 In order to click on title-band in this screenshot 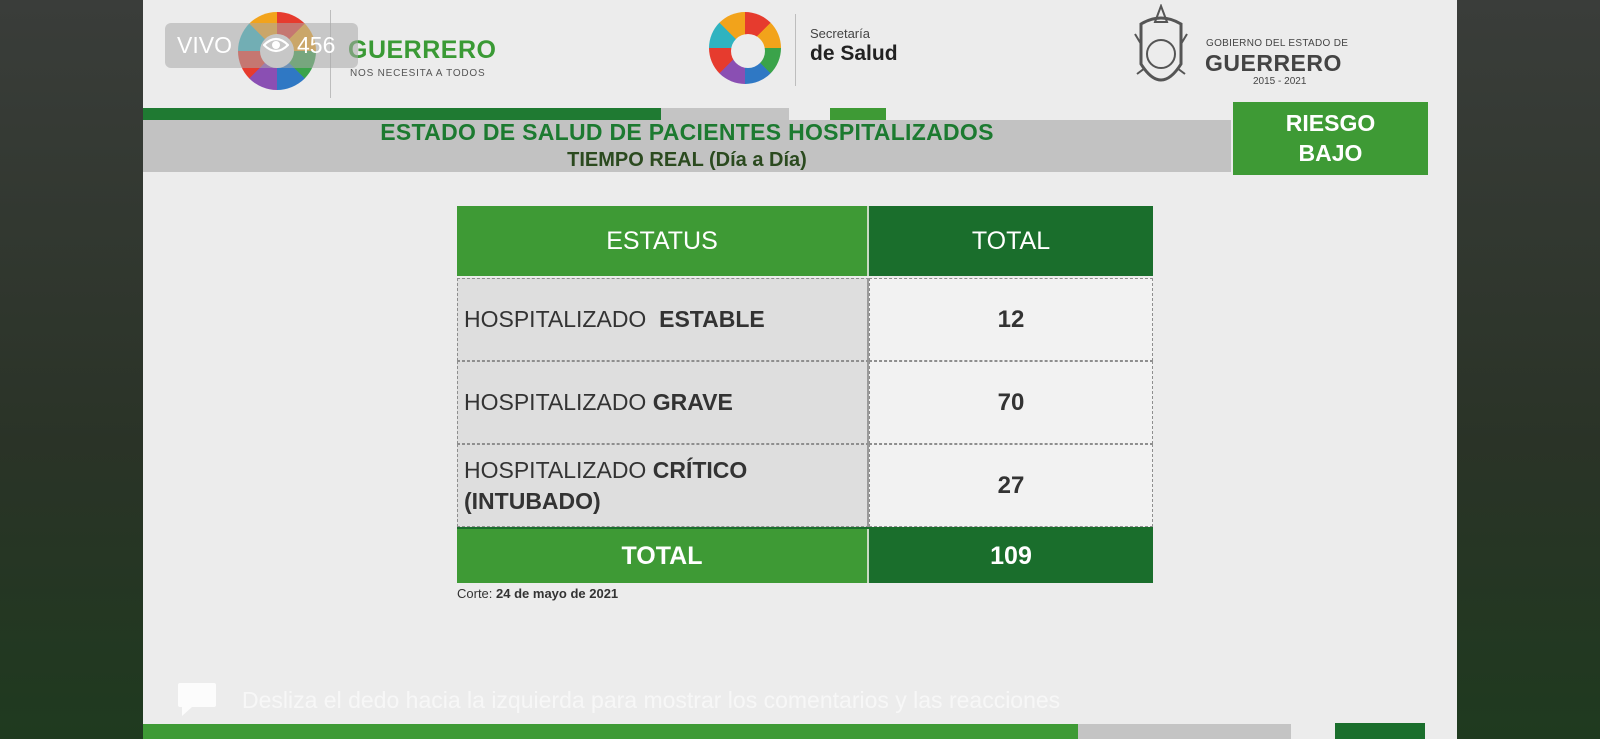, I will do `click(687, 146)`.